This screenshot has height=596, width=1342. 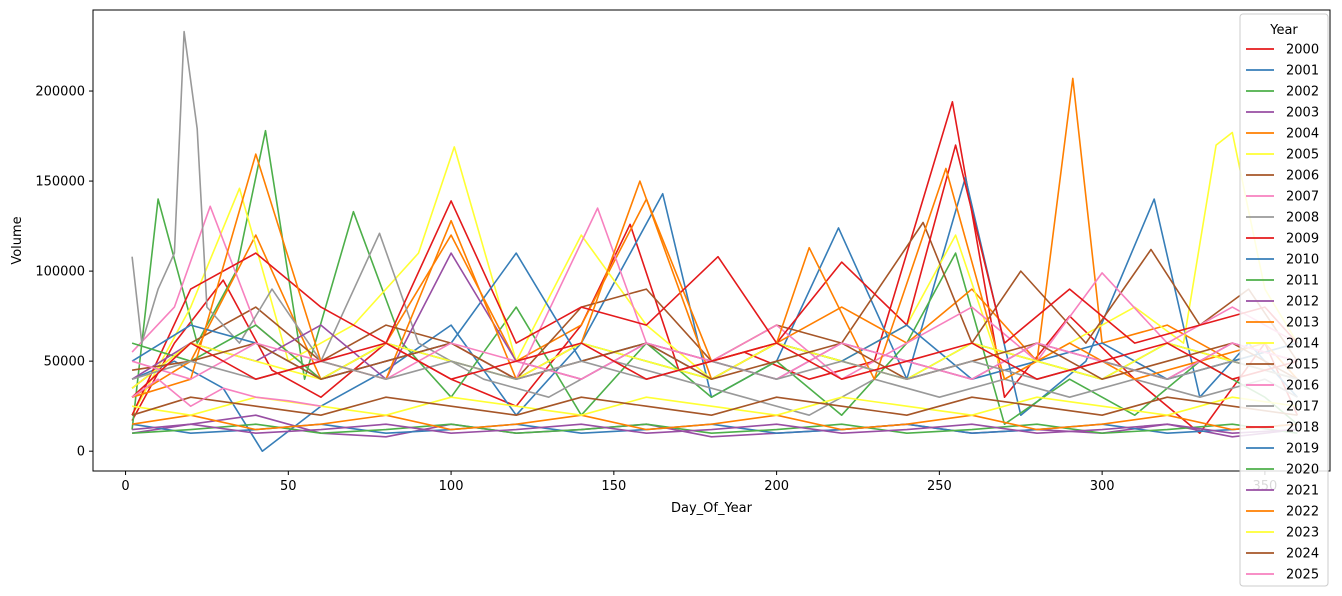 I want to click on series-line-2022, so click(x=714, y=422).